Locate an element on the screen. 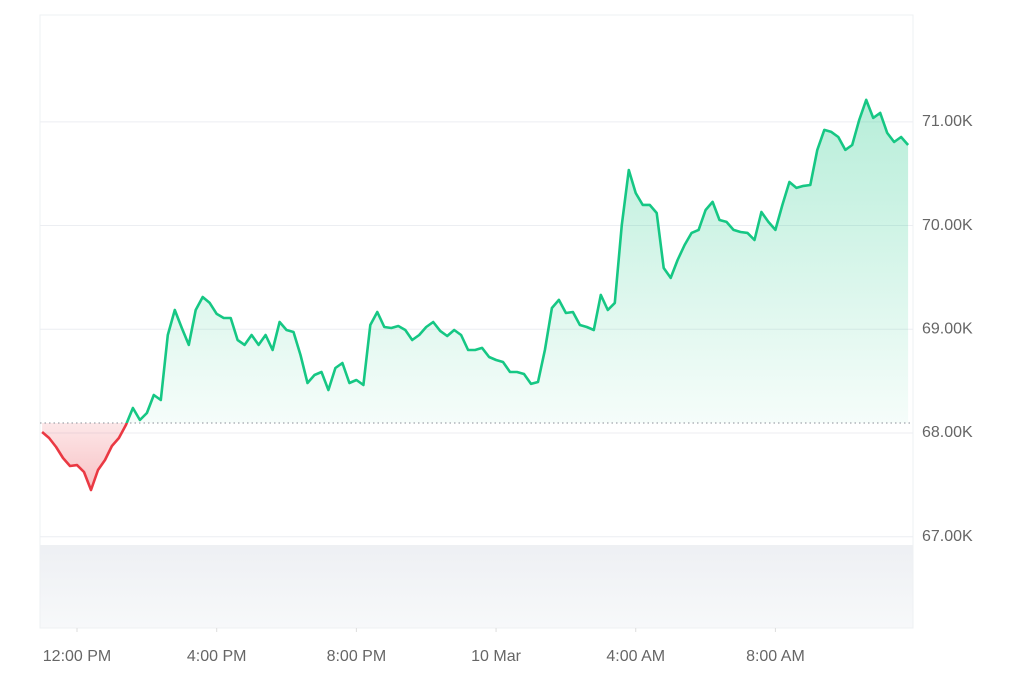  x-tick-label: 12:00 PM is located at coordinates (77, 656).